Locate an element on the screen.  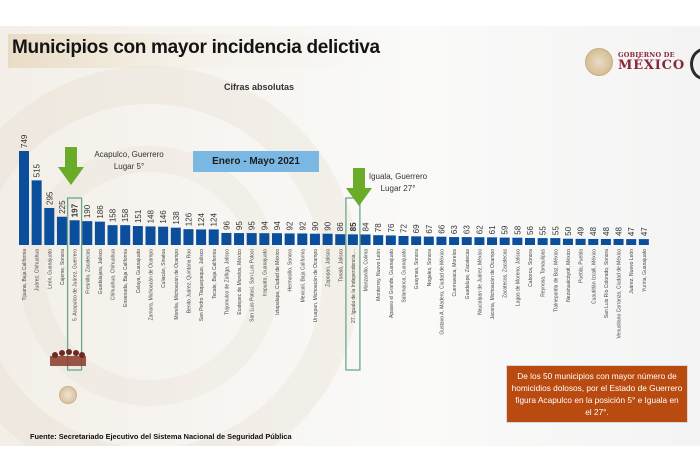
bar-value-label: 67 is located at coordinates (429, 228).